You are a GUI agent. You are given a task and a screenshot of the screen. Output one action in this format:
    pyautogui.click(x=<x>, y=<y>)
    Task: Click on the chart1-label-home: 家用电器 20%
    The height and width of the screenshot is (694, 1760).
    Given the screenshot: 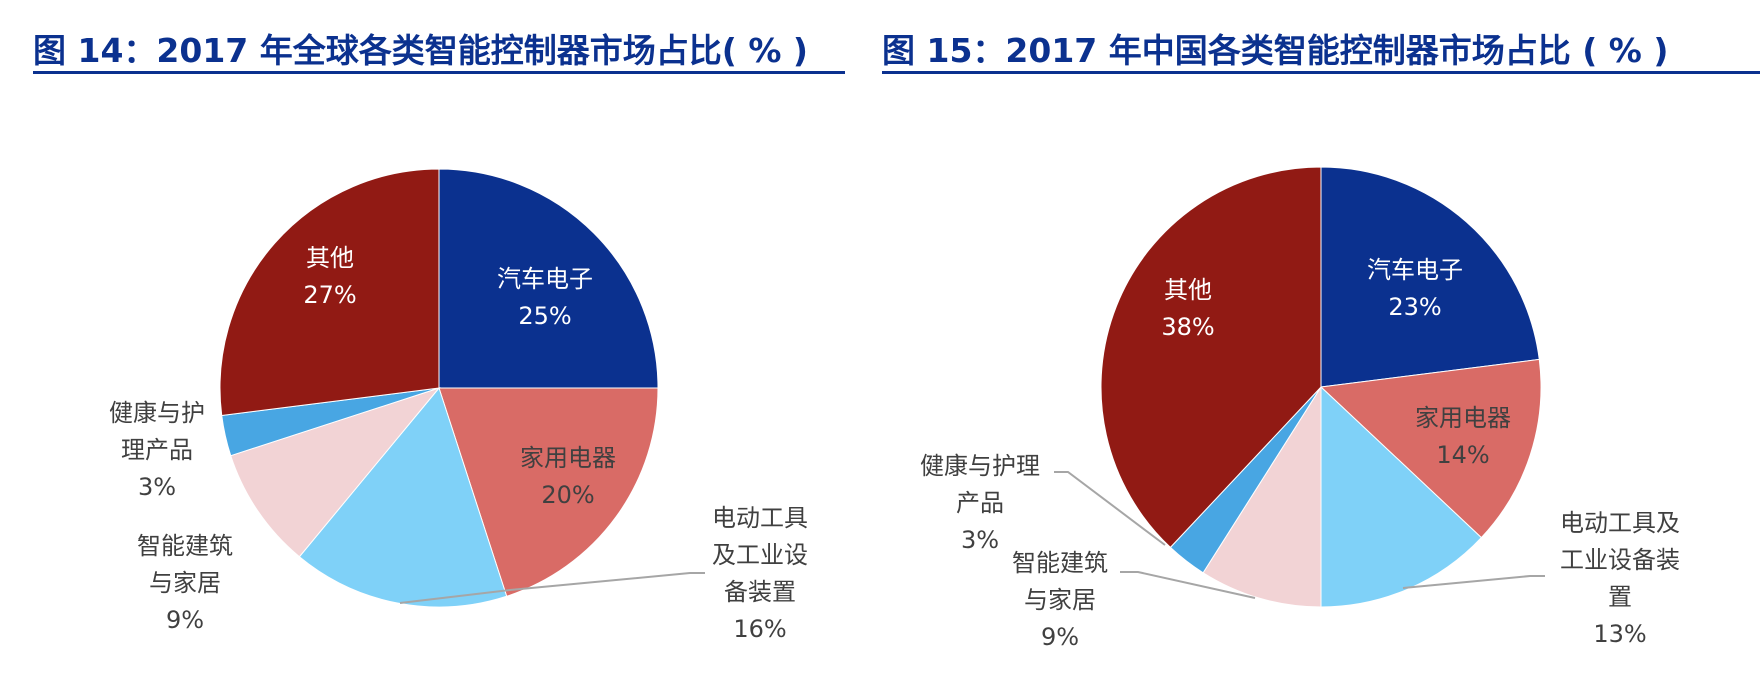 What is the action you would take?
    pyautogui.click(x=568, y=476)
    